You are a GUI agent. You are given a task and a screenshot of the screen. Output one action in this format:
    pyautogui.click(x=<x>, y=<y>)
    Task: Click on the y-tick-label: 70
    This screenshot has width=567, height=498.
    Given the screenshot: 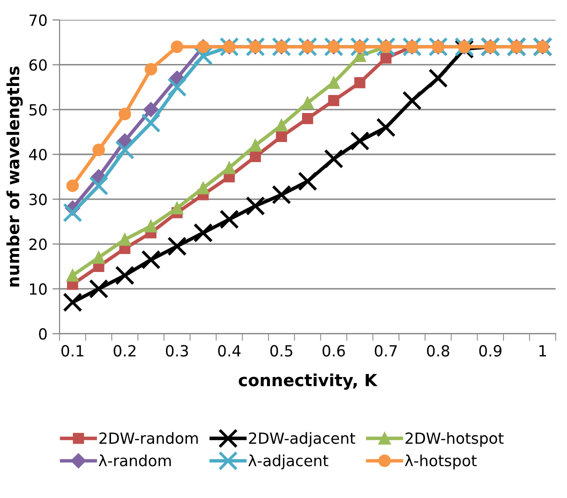 What is the action you would take?
    pyautogui.click(x=38, y=20)
    